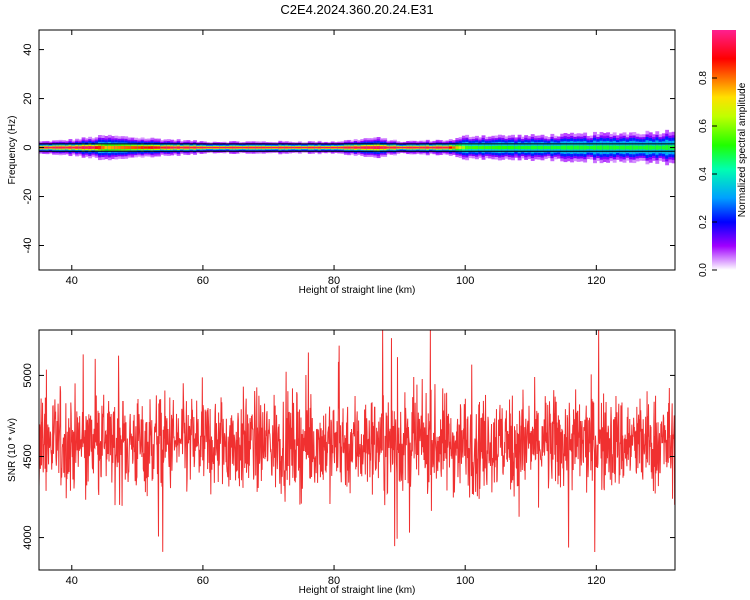  What do you see at coordinates (28, 246) in the screenshot?
I see `y-tick-label: -40` at bounding box center [28, 246].